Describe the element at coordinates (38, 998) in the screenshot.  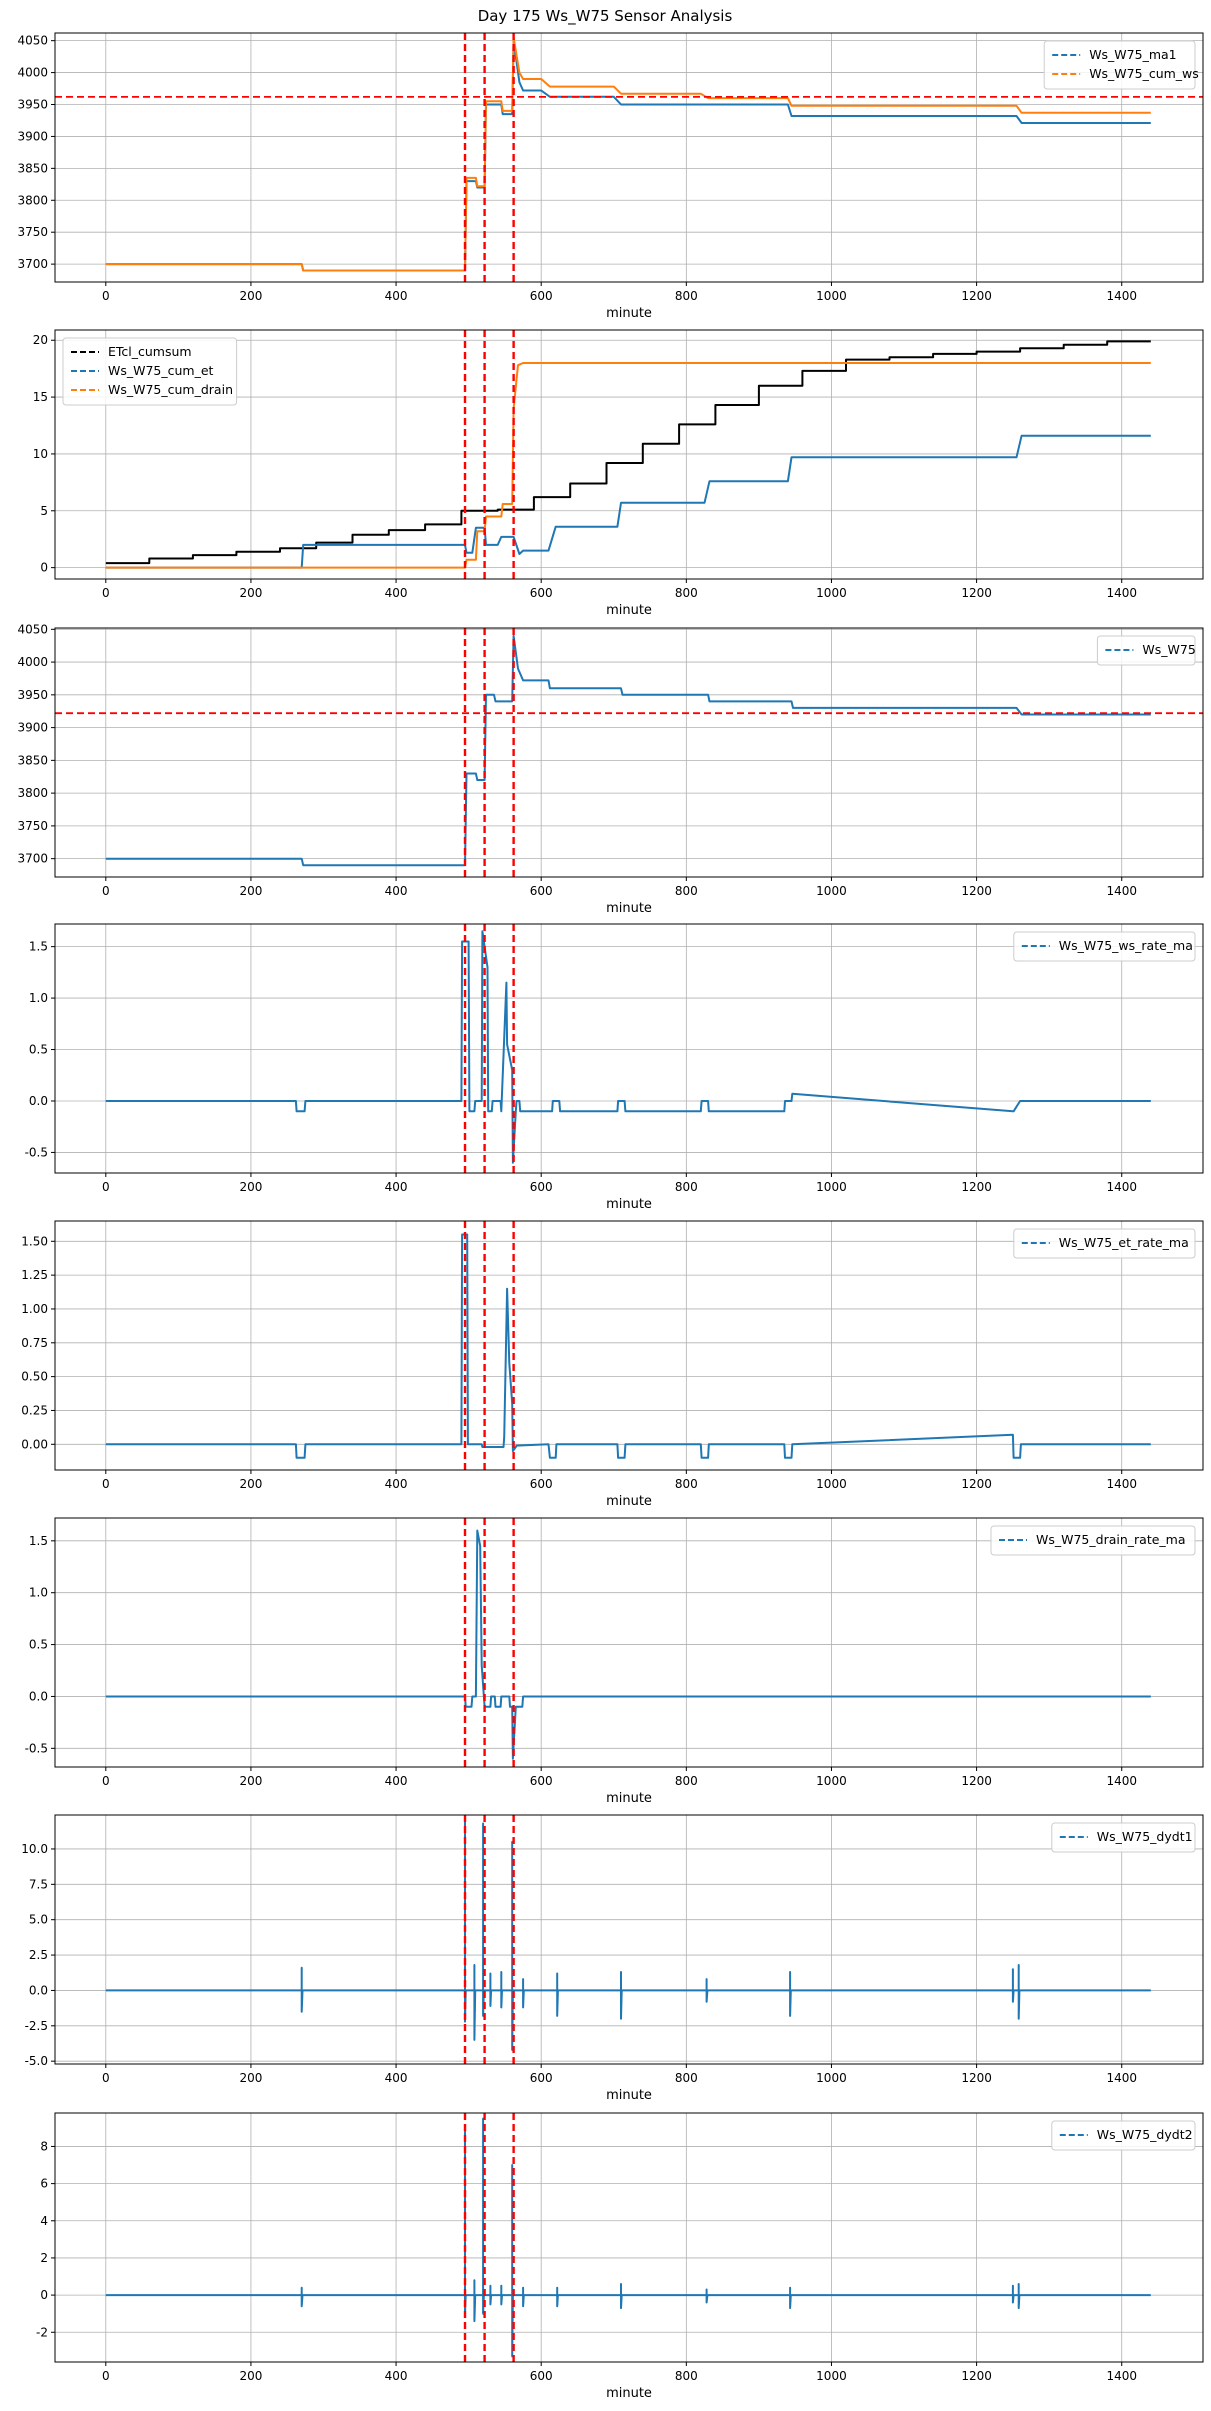
I see `y-tick-label: 1.0` at that location.